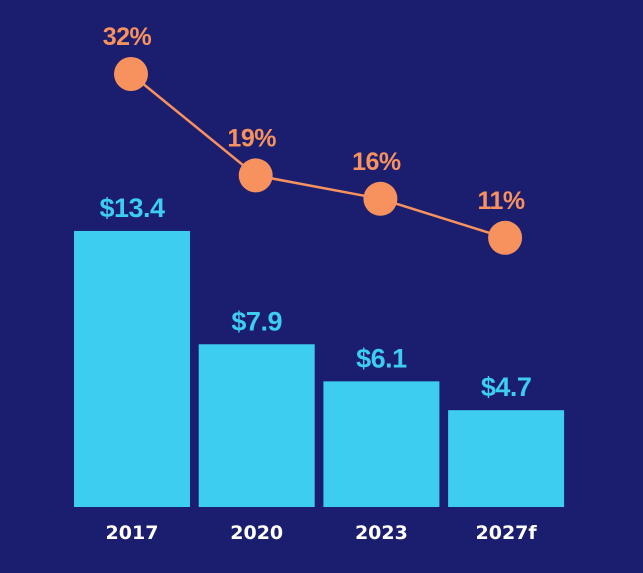 The height and width of the screenshot is (573, 643). Describe the element at coordinates (380, 198) in the screenshot. I see `line-point-2023` at that location.